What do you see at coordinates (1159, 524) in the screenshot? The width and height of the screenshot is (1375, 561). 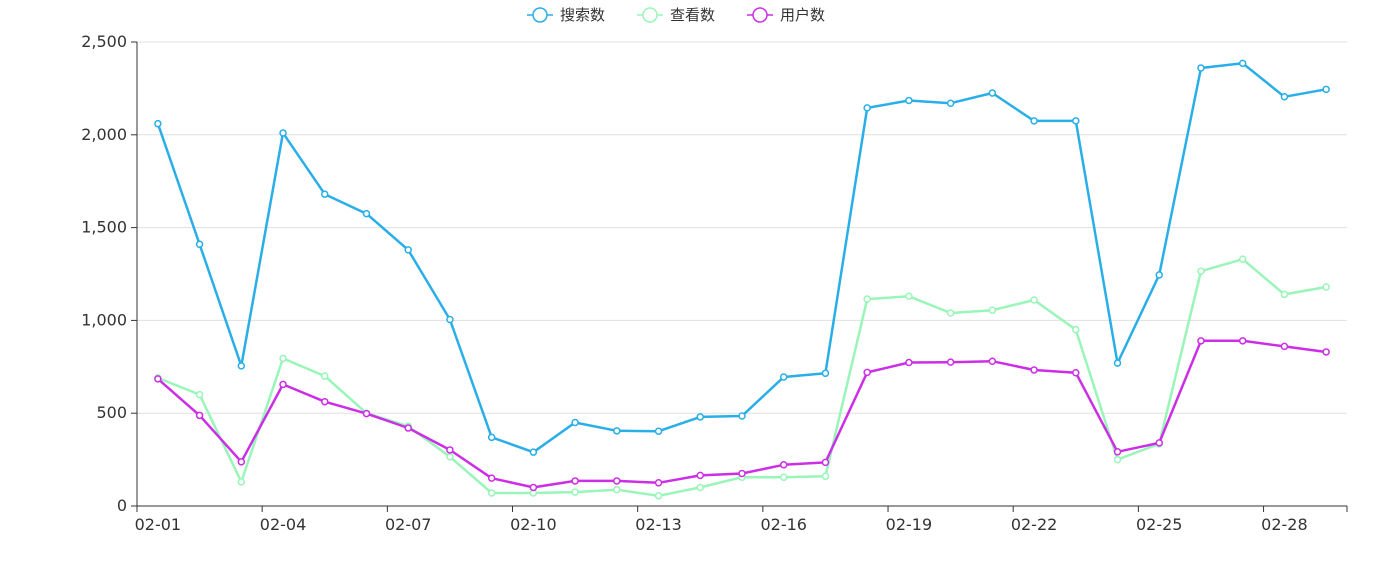 I see `x-tick-label: 02-25` at bounding box center [1159, 524].